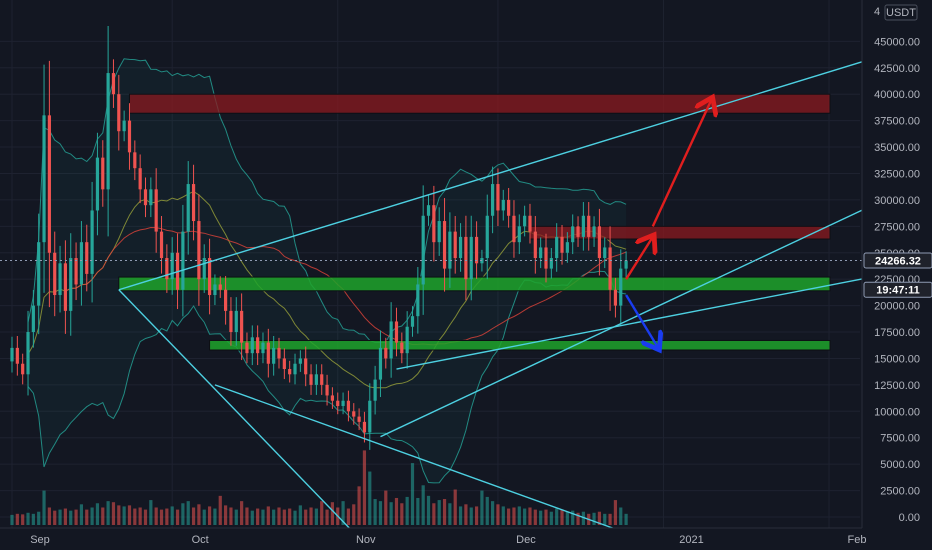 The image size is (932, 550). I want to click on y-tick-label: 0.00, so click(909, 518).